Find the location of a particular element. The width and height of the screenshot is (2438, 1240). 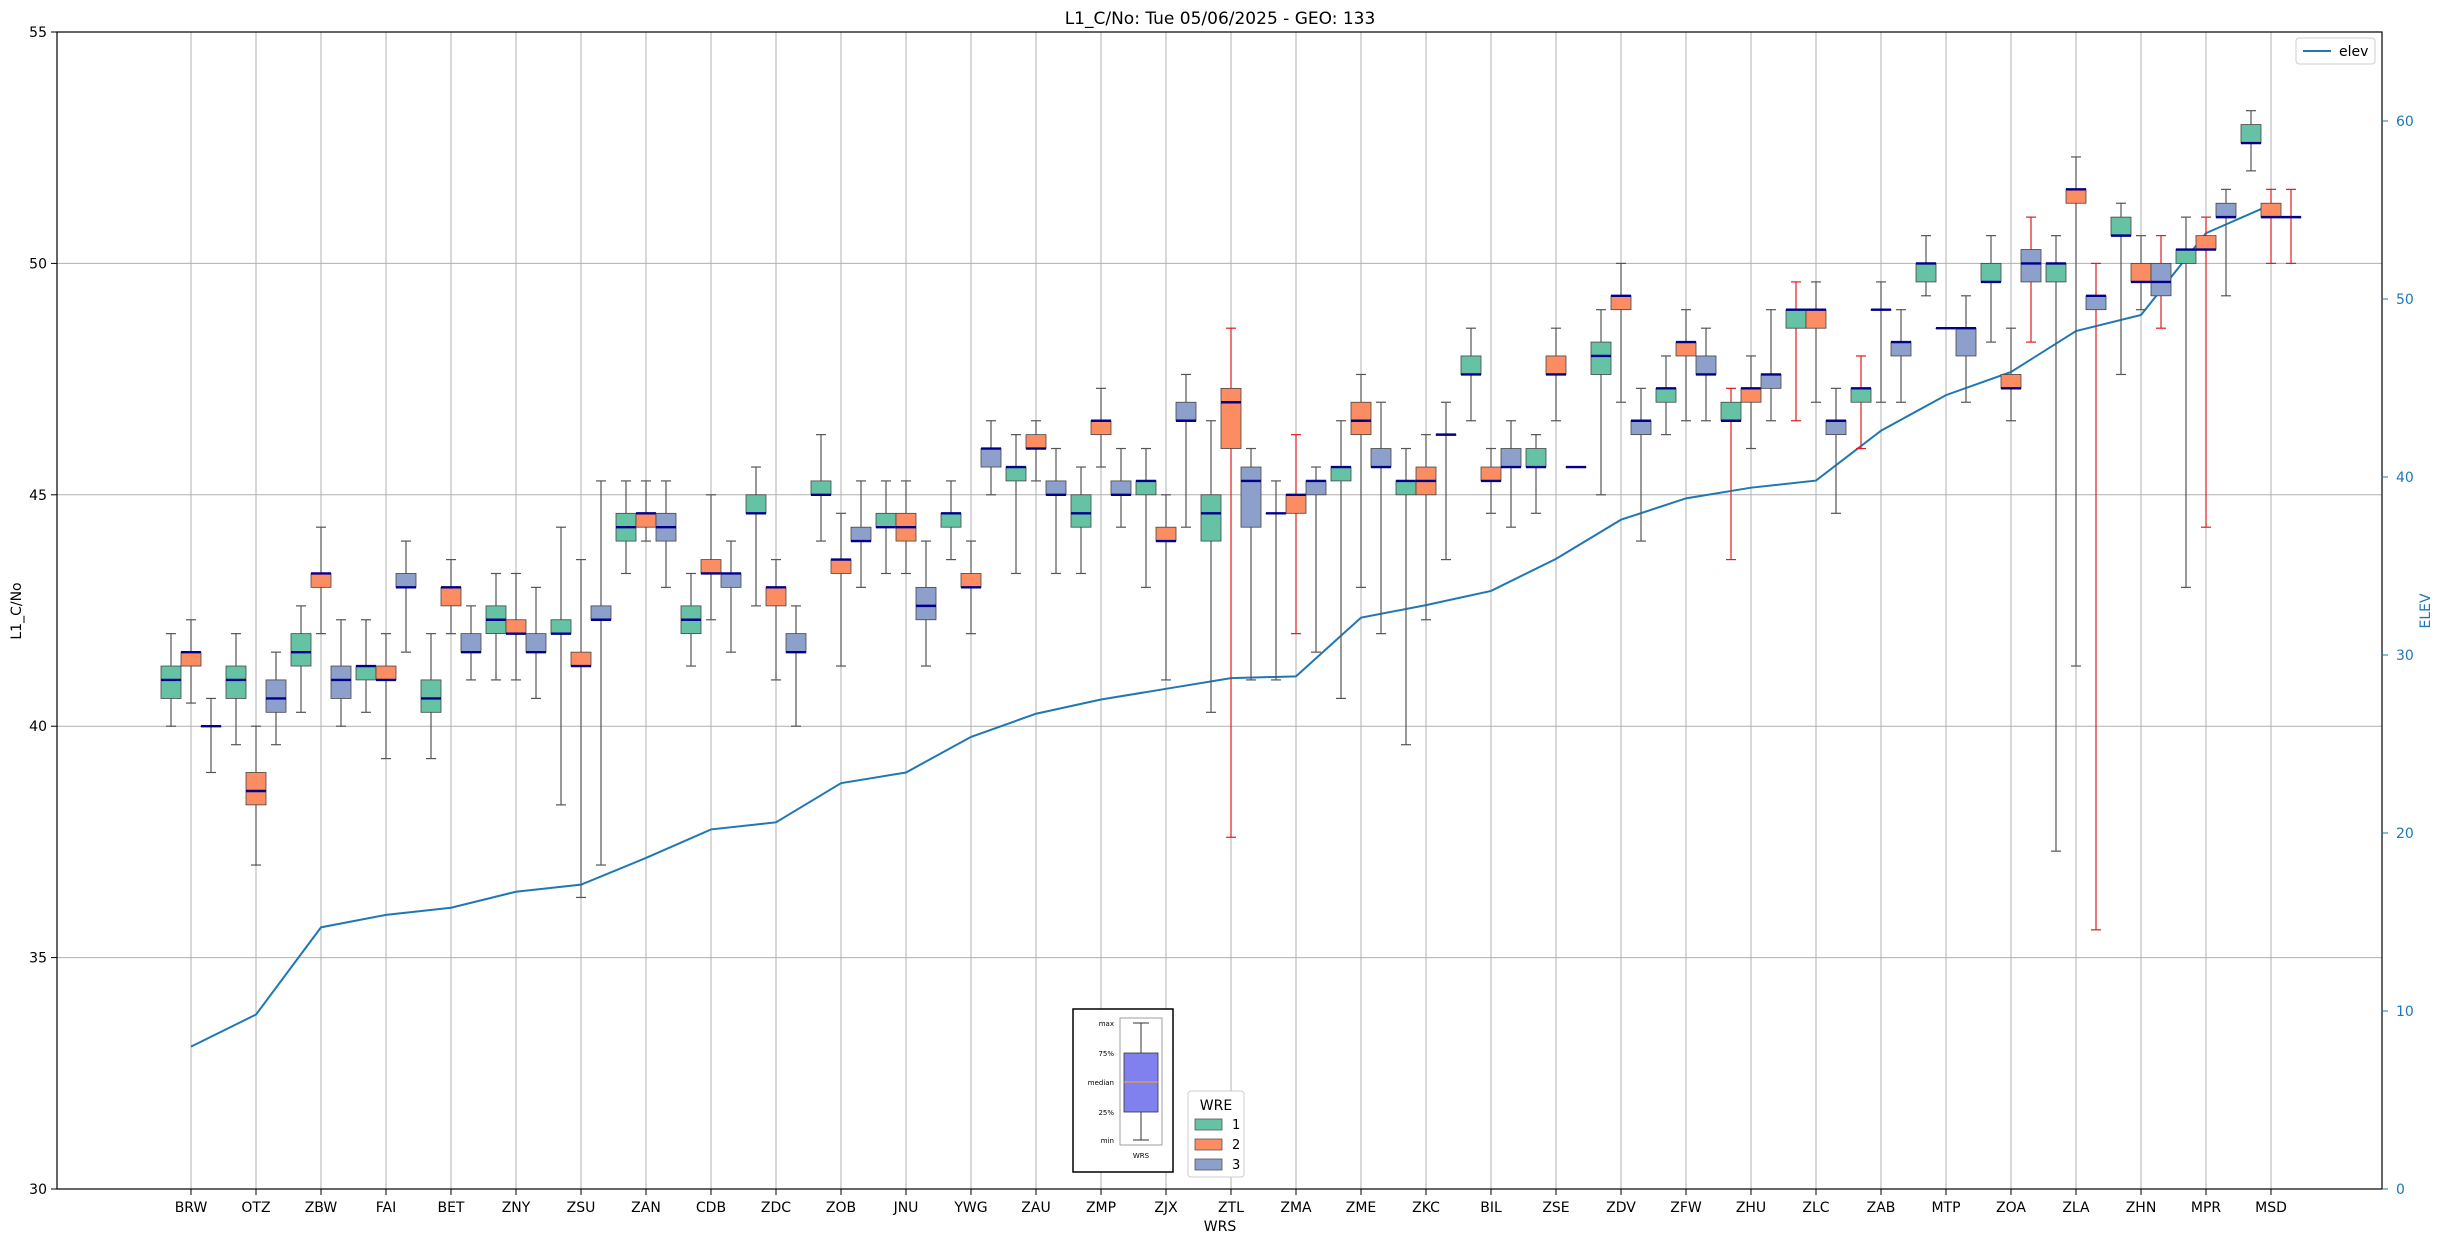

box-zkc-wre3 is located at coordinates (1446, 481).